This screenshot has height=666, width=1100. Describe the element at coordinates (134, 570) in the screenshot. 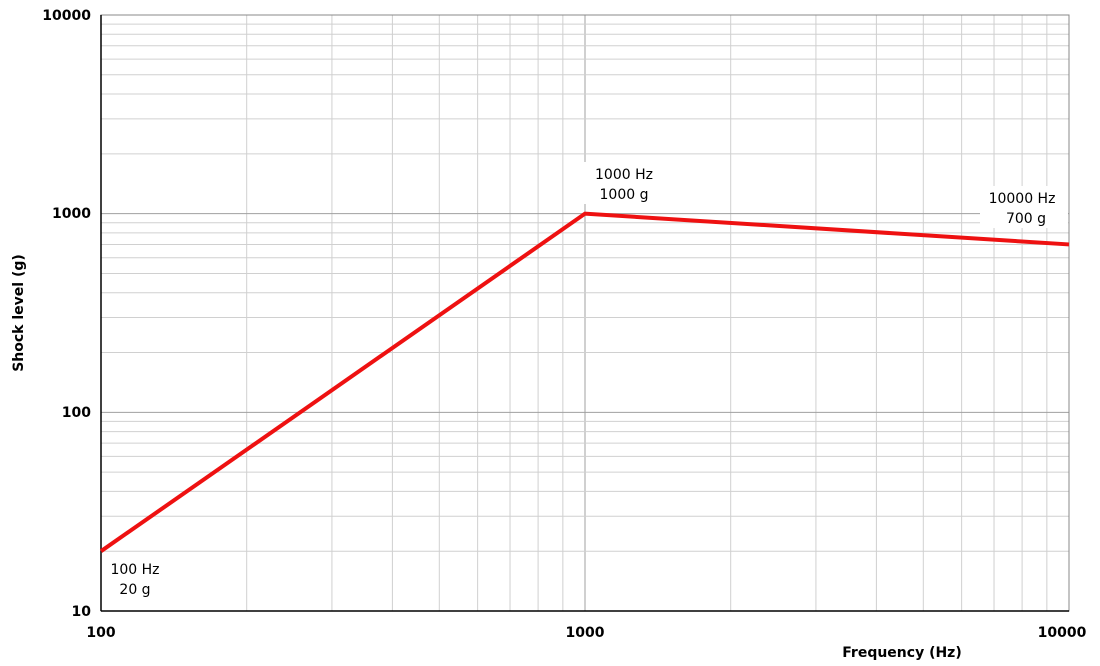

I see `annotation-100hz-line1: 100 Hz` at that location.